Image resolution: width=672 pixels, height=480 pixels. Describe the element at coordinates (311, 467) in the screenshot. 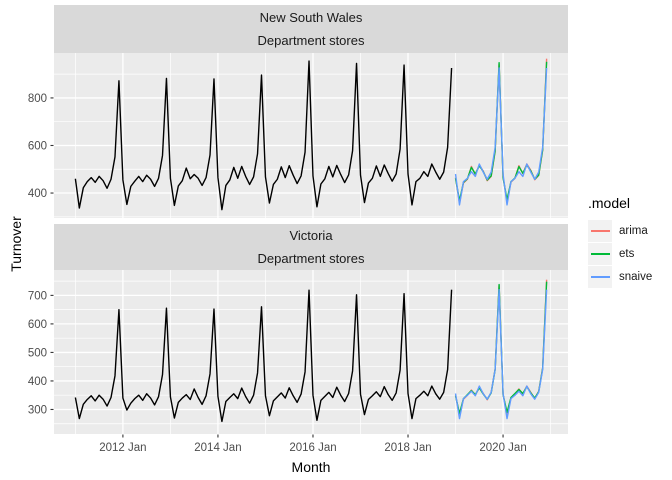

I see `x-axis-title: Month` at that location.